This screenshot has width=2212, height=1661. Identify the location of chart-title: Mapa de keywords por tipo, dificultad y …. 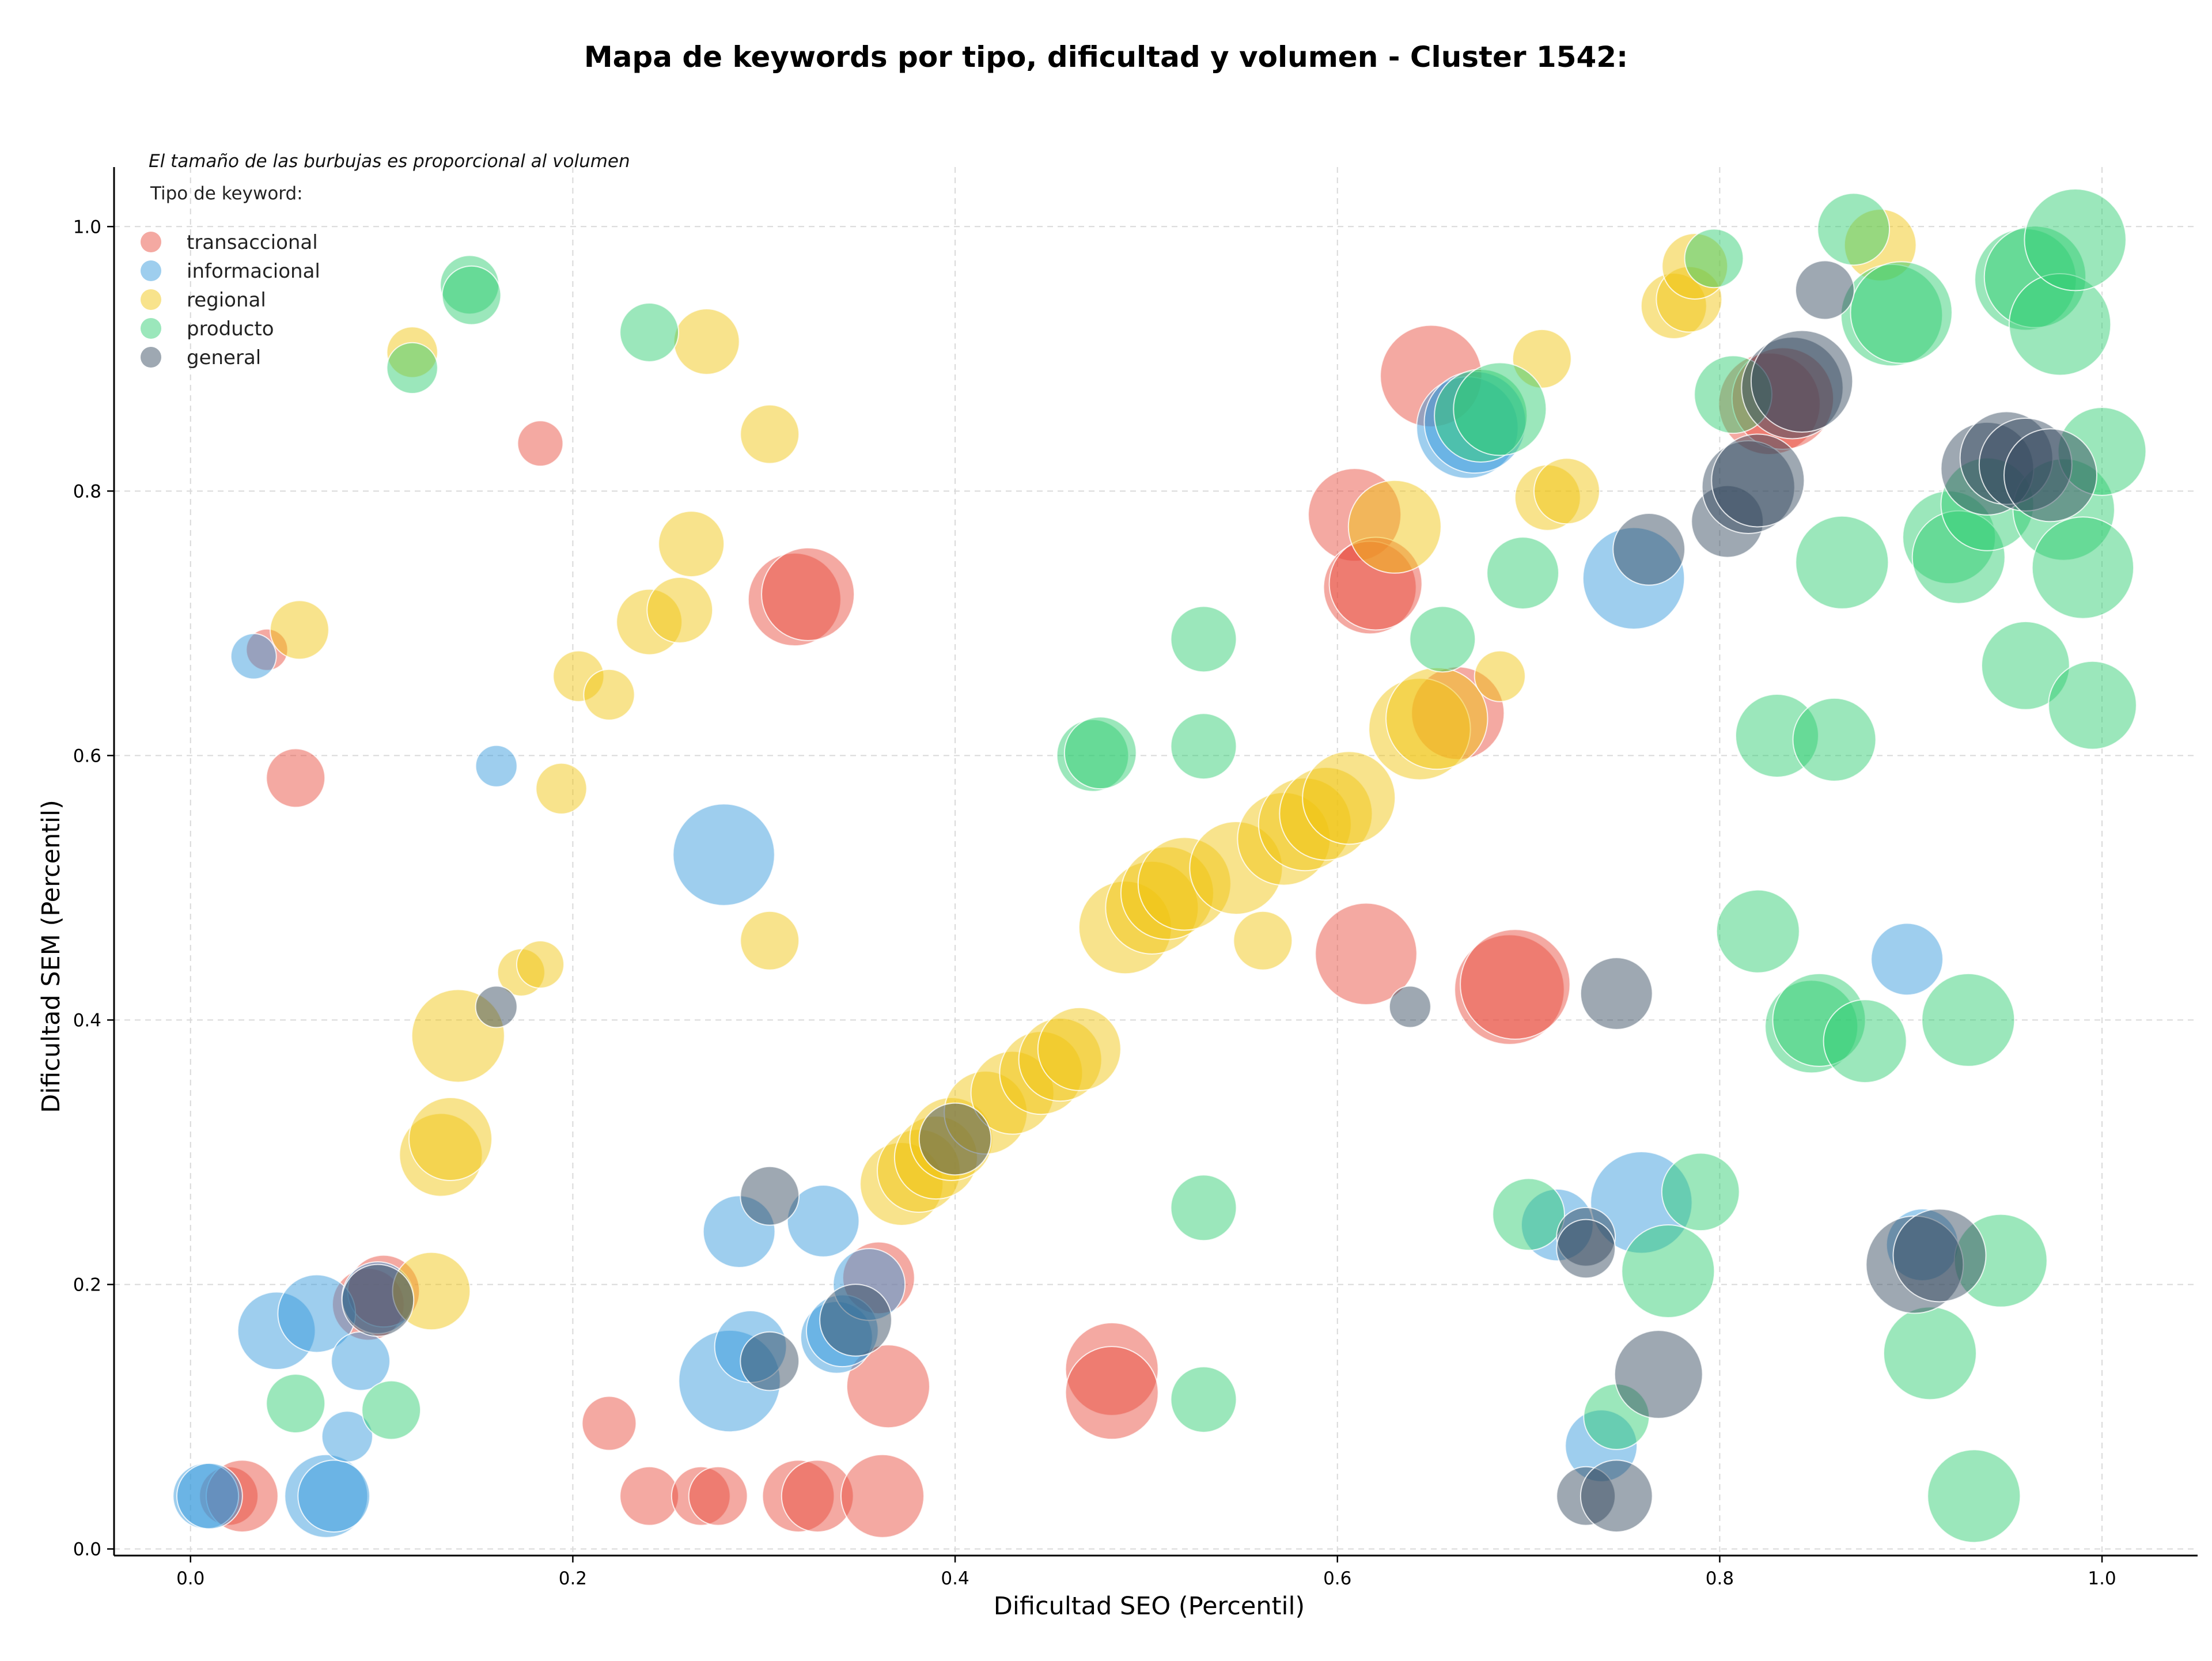
(1106, 57).